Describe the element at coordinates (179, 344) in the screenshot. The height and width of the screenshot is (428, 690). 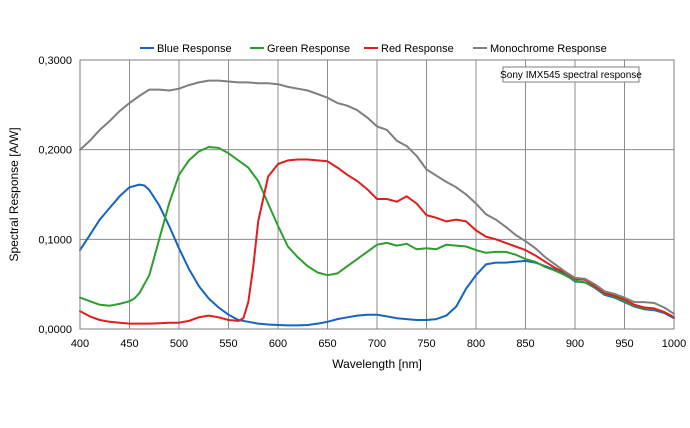
I see `x-tick-label: 500` at that location.